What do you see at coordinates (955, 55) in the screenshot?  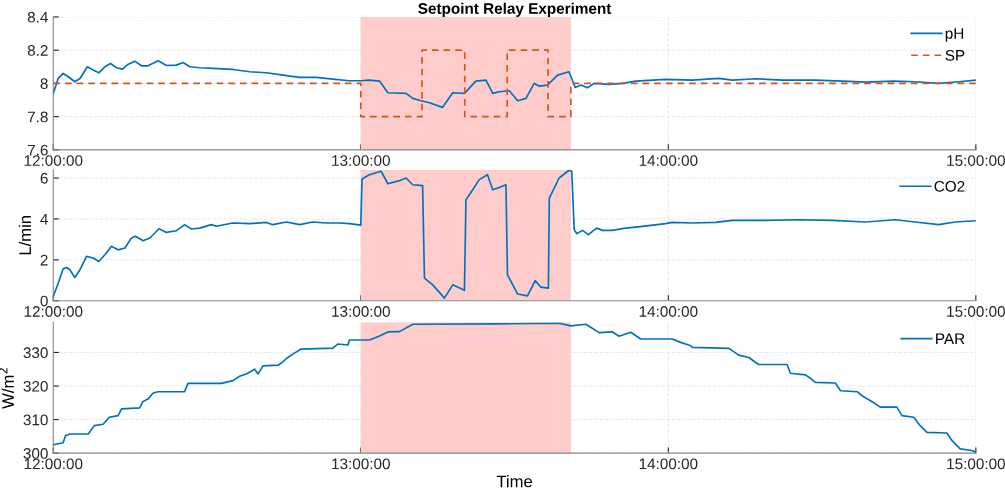 I see `legend-label: SP` at bounding box center [955, 55].